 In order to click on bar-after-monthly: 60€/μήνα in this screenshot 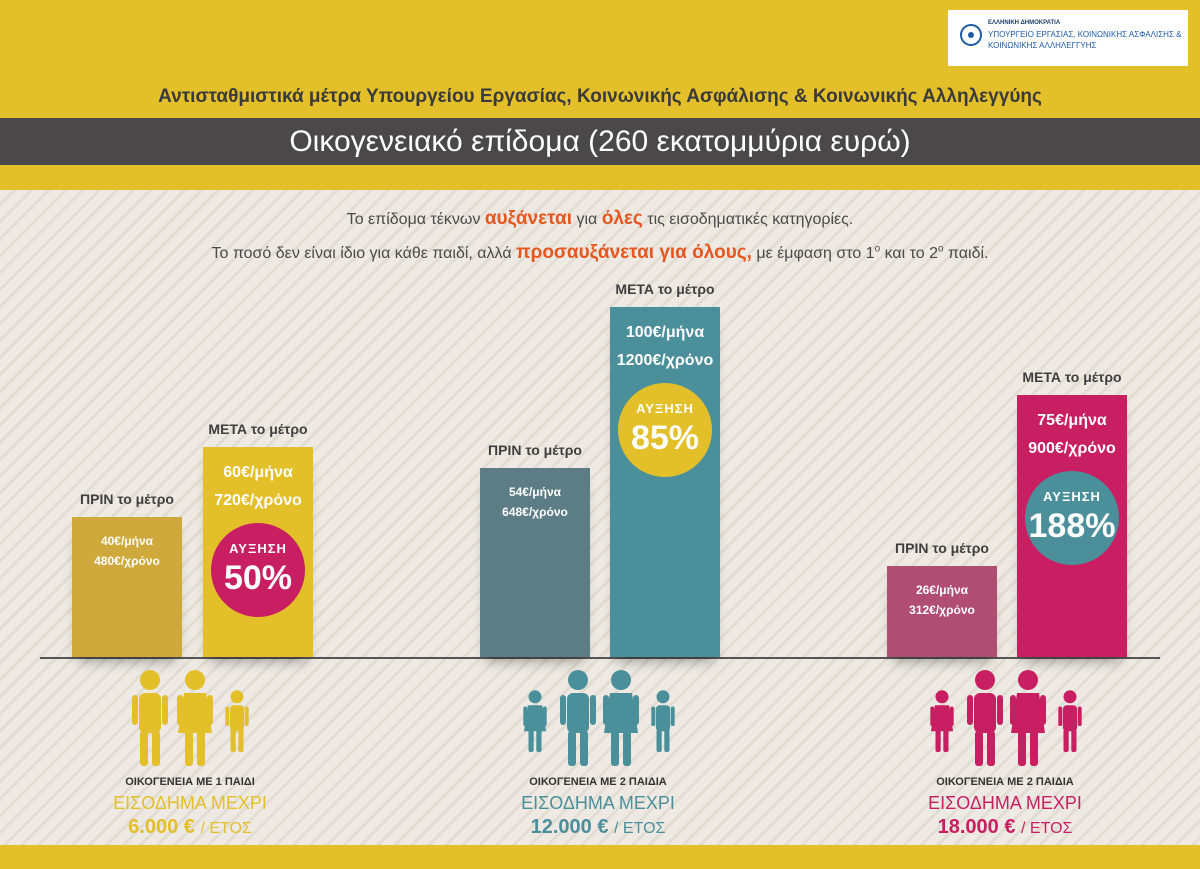, I will do `click(258, 472)`.